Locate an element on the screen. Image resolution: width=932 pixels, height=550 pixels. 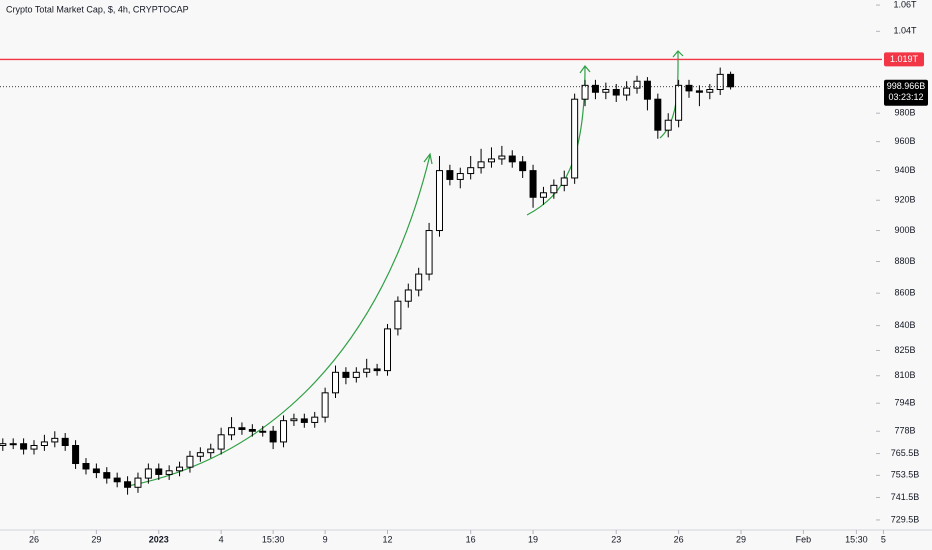
x-tick-label: 23 is located at coordinates (616, 539).